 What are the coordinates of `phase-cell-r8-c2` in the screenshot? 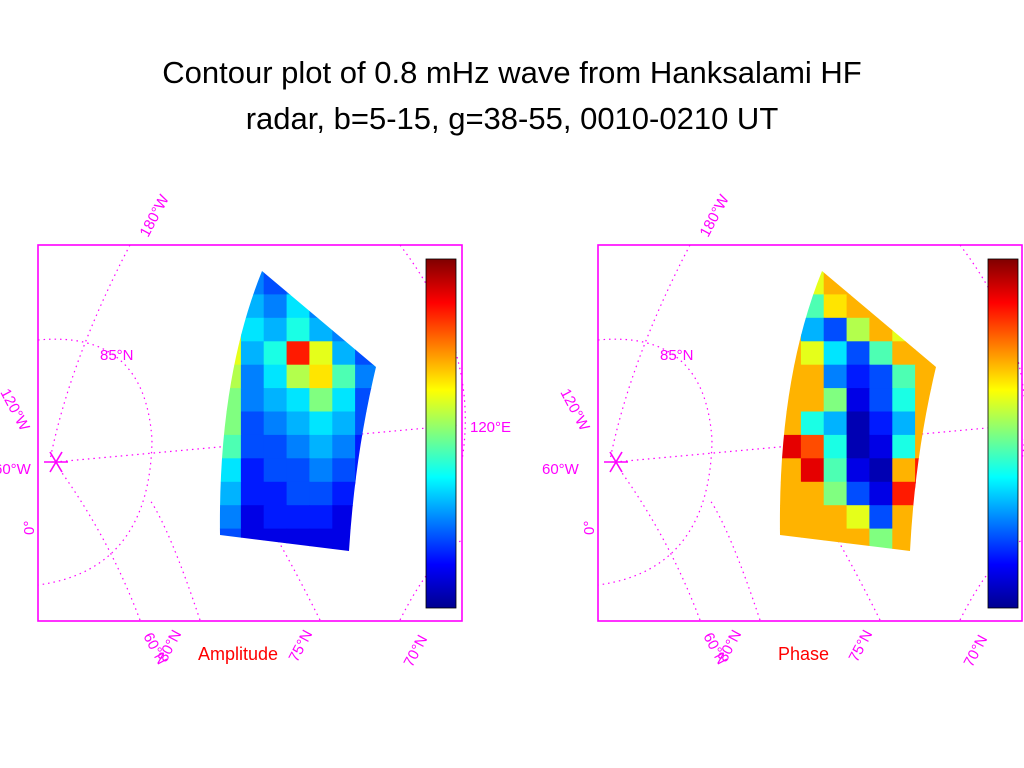 It's located at (835, 470).